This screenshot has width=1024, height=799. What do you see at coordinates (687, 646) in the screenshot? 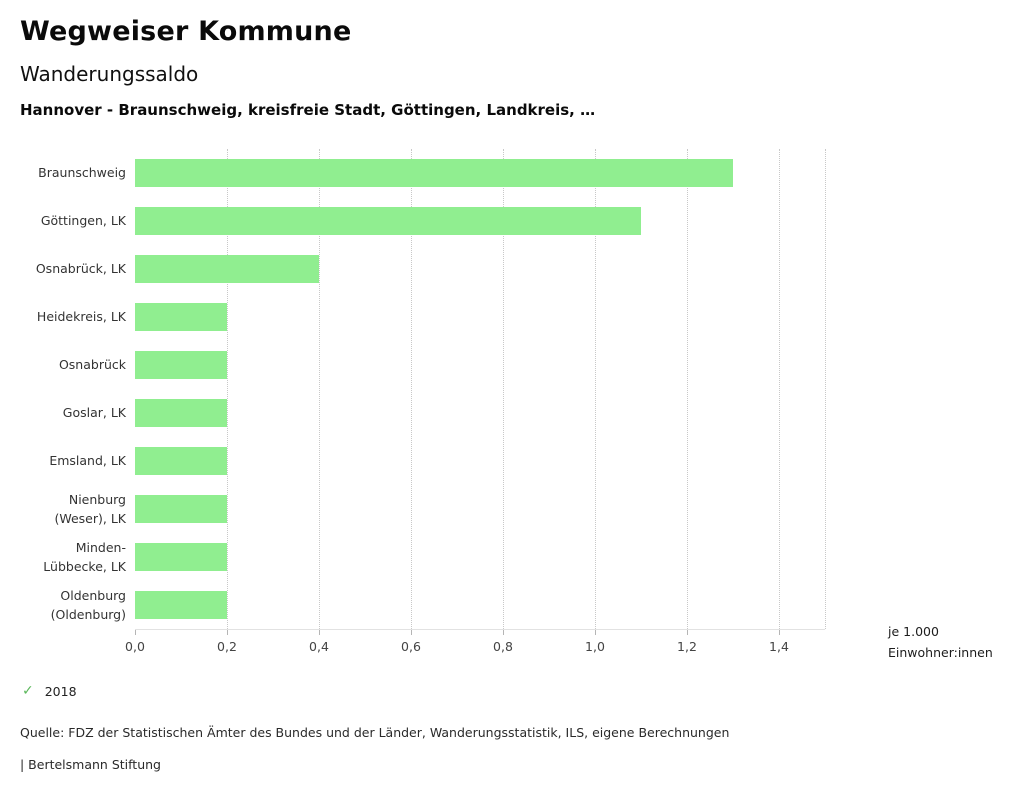
I see `axis-tick-label: 1,2` at bounding box center [687, 646].